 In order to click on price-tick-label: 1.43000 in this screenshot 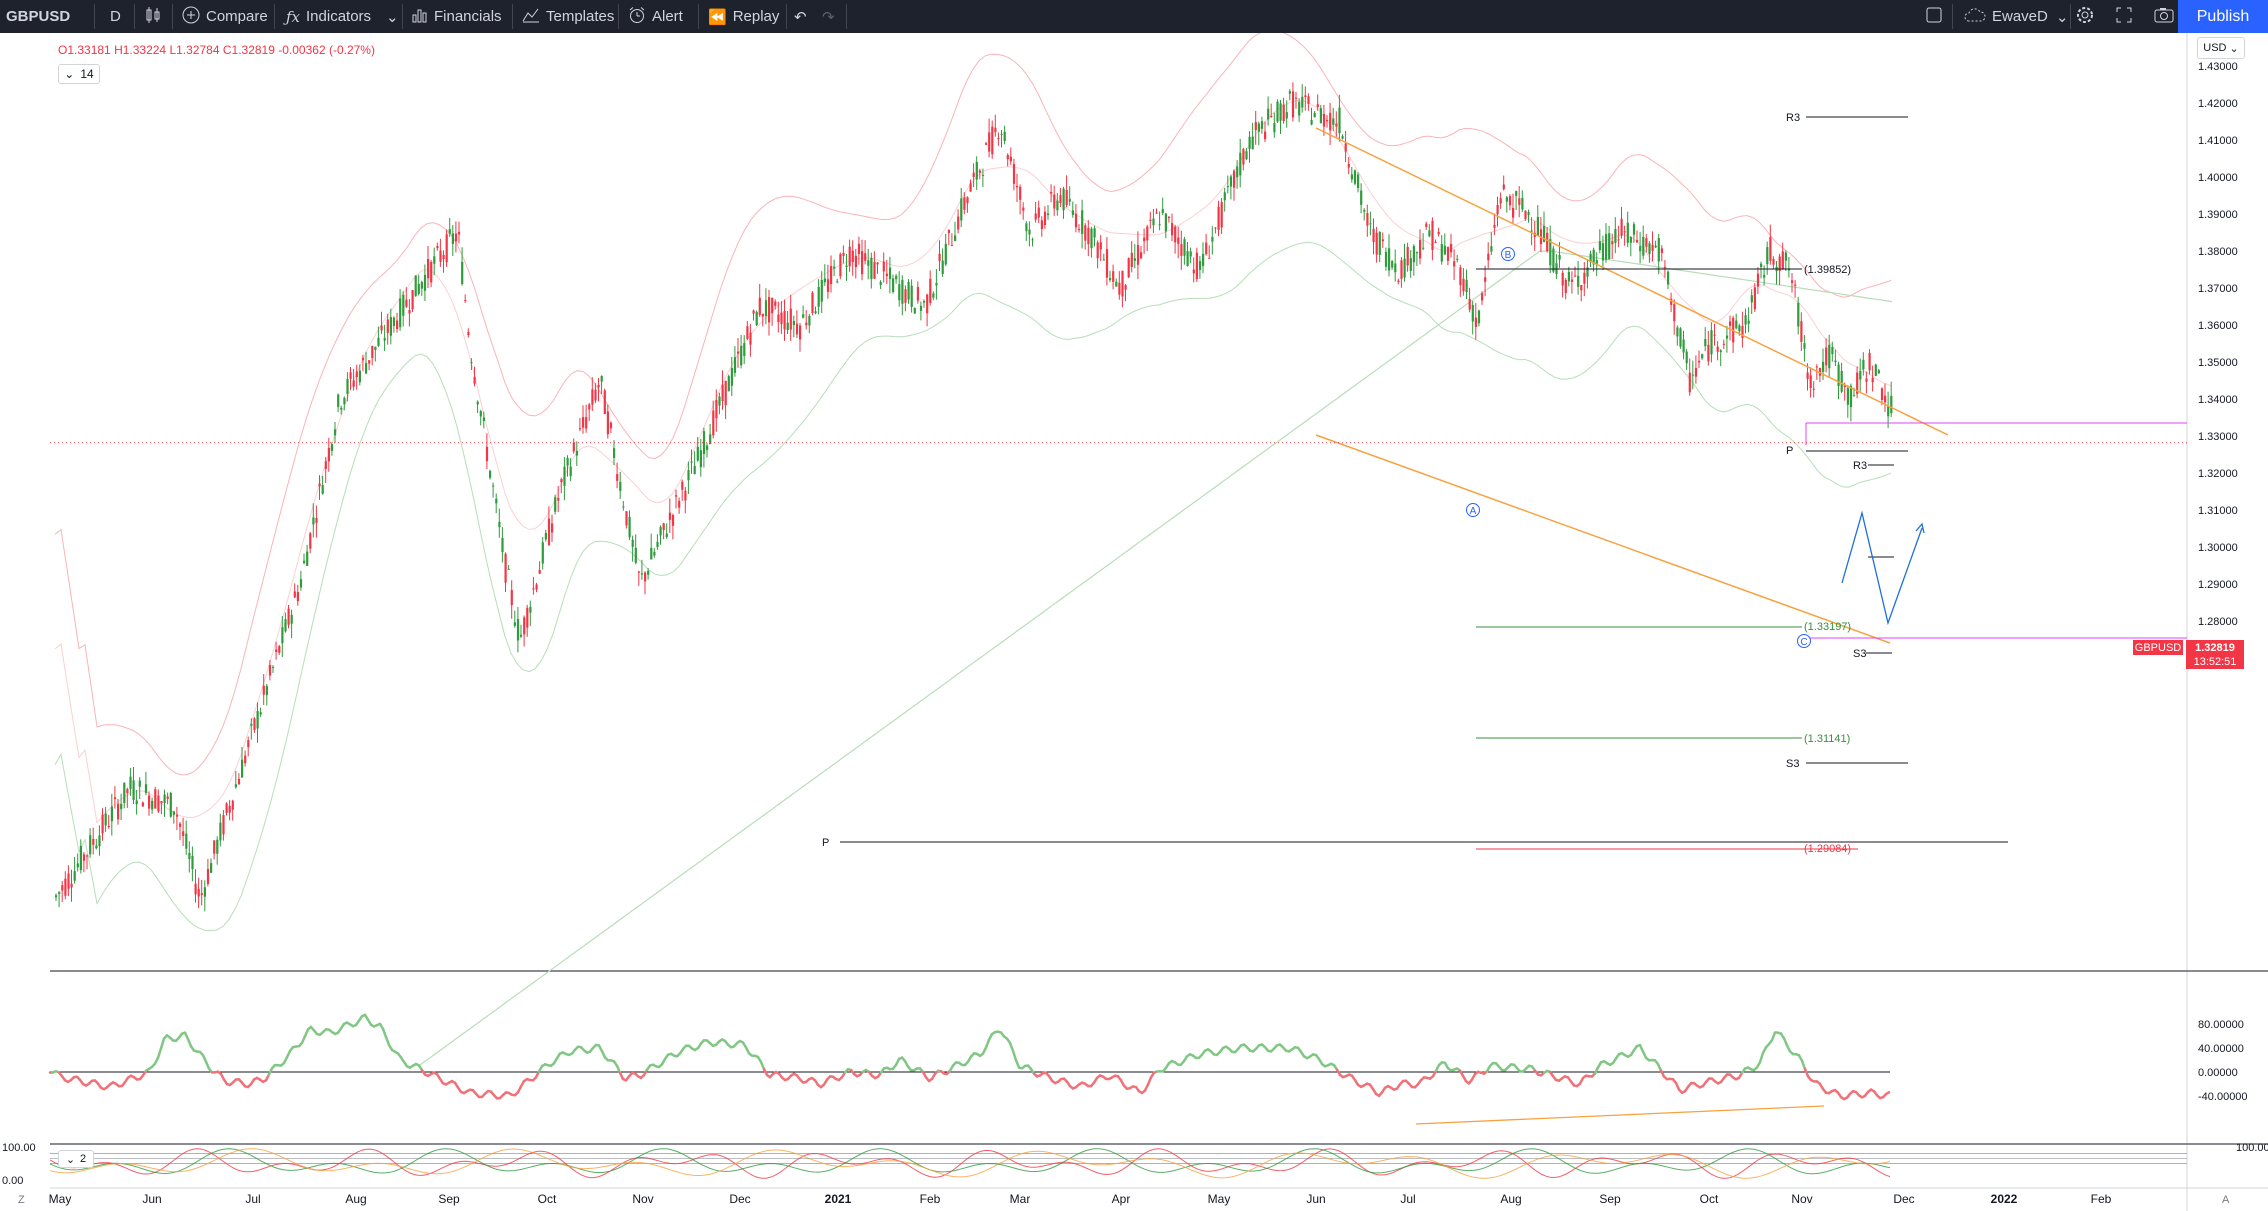, I will do `click(2218, 67)`.